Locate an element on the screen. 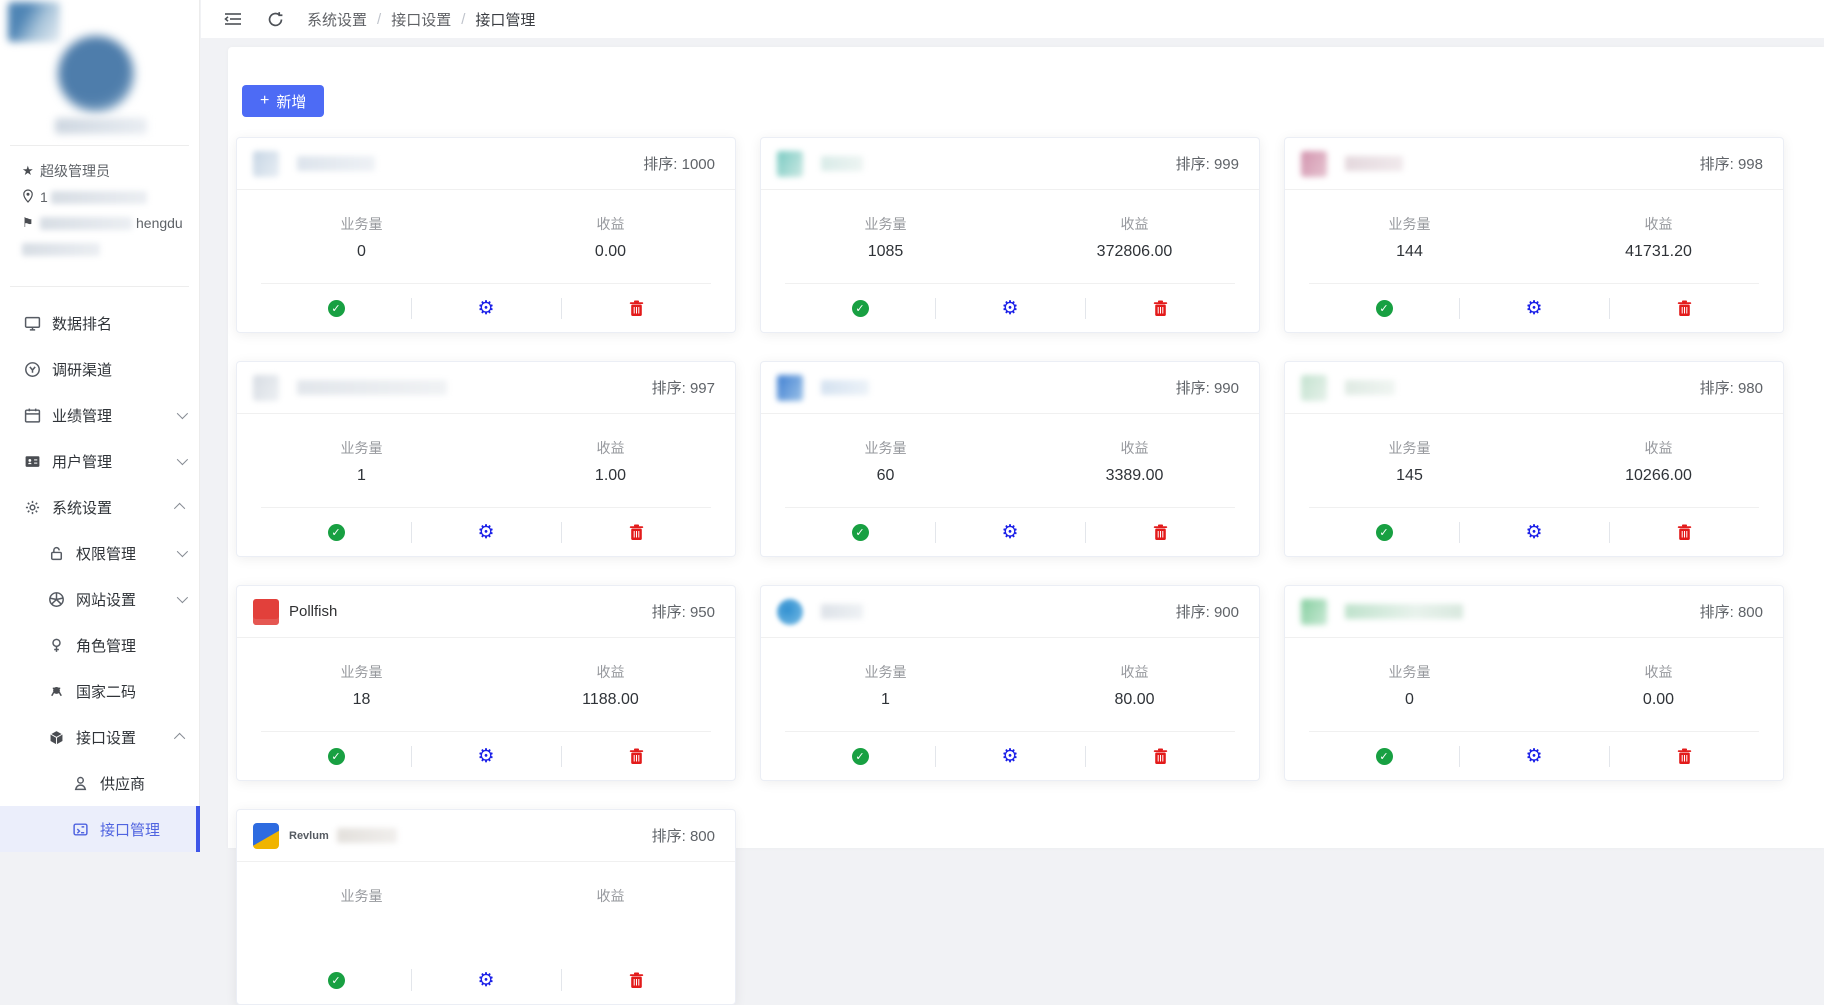 The height and width of the screenshot is (1005, 1824). add-button-label: 新增 is located at coordinates (291, 101).